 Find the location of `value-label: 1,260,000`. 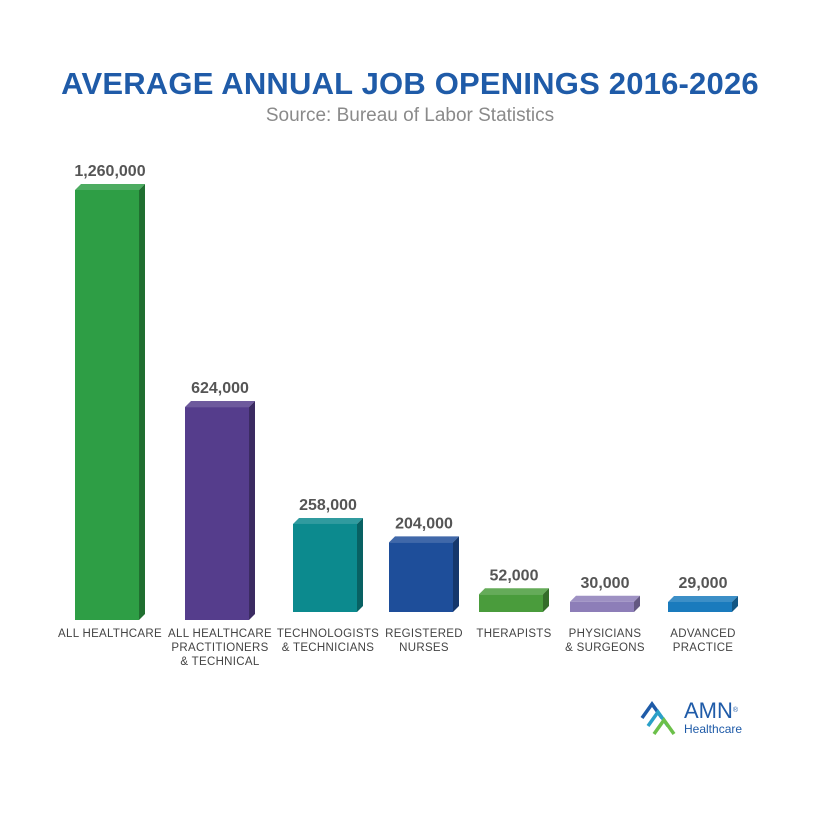

value-label: 1,260,000 is located at coordinates (109, 171).